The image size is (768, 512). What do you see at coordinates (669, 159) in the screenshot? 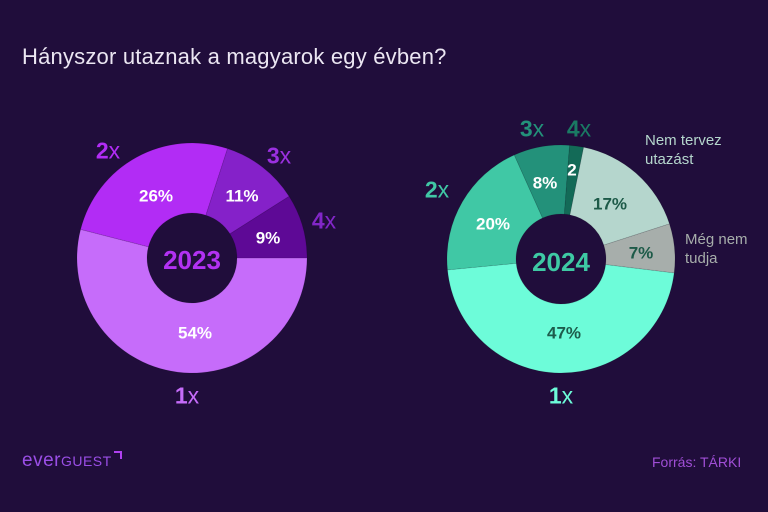
I see `category-label-line: utazást` at bounding box center [669, 159].